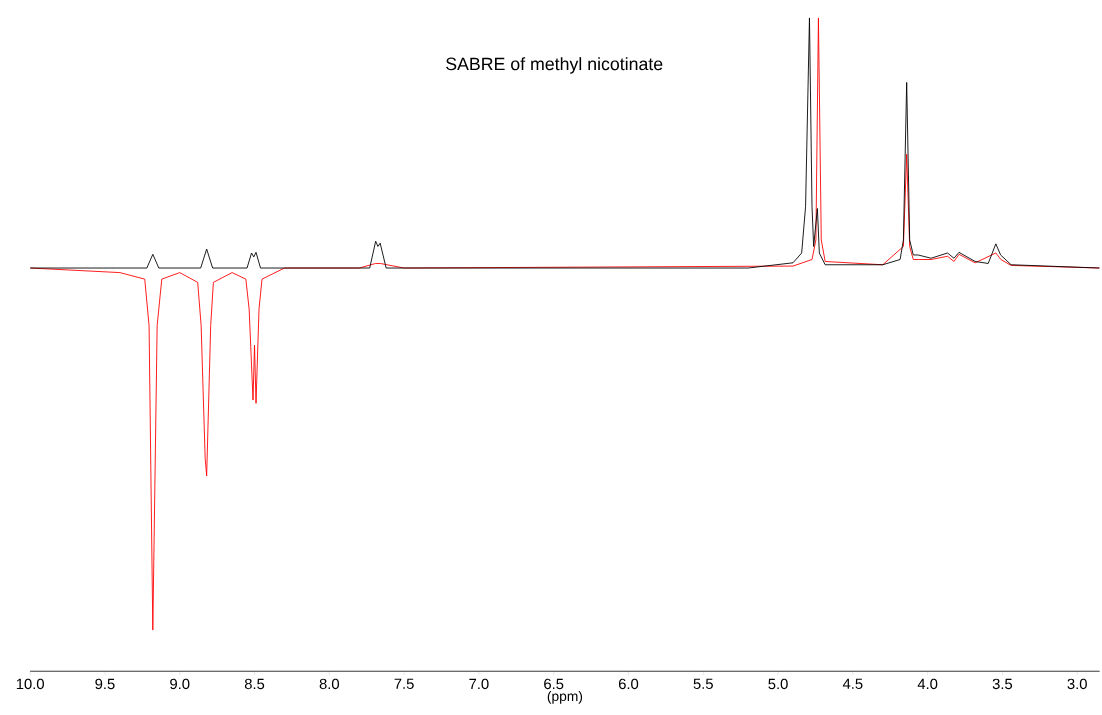 The height and width of the screenshot is (715, 1102). I want to click on x-tick-label: 7.5, so click(404, 684).